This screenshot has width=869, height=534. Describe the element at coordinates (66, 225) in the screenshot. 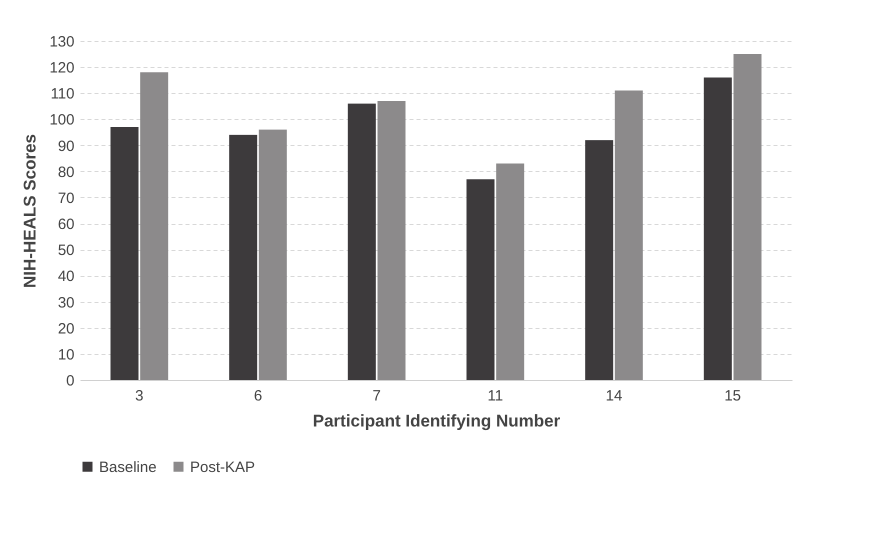

I see `y-tick-label: 60` at that location.